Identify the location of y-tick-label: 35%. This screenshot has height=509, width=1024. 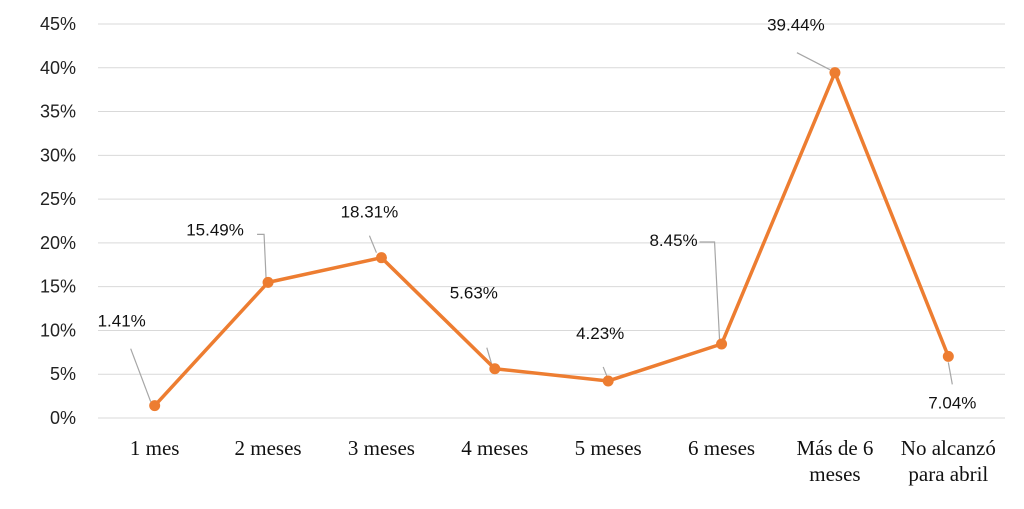
(58, 112).